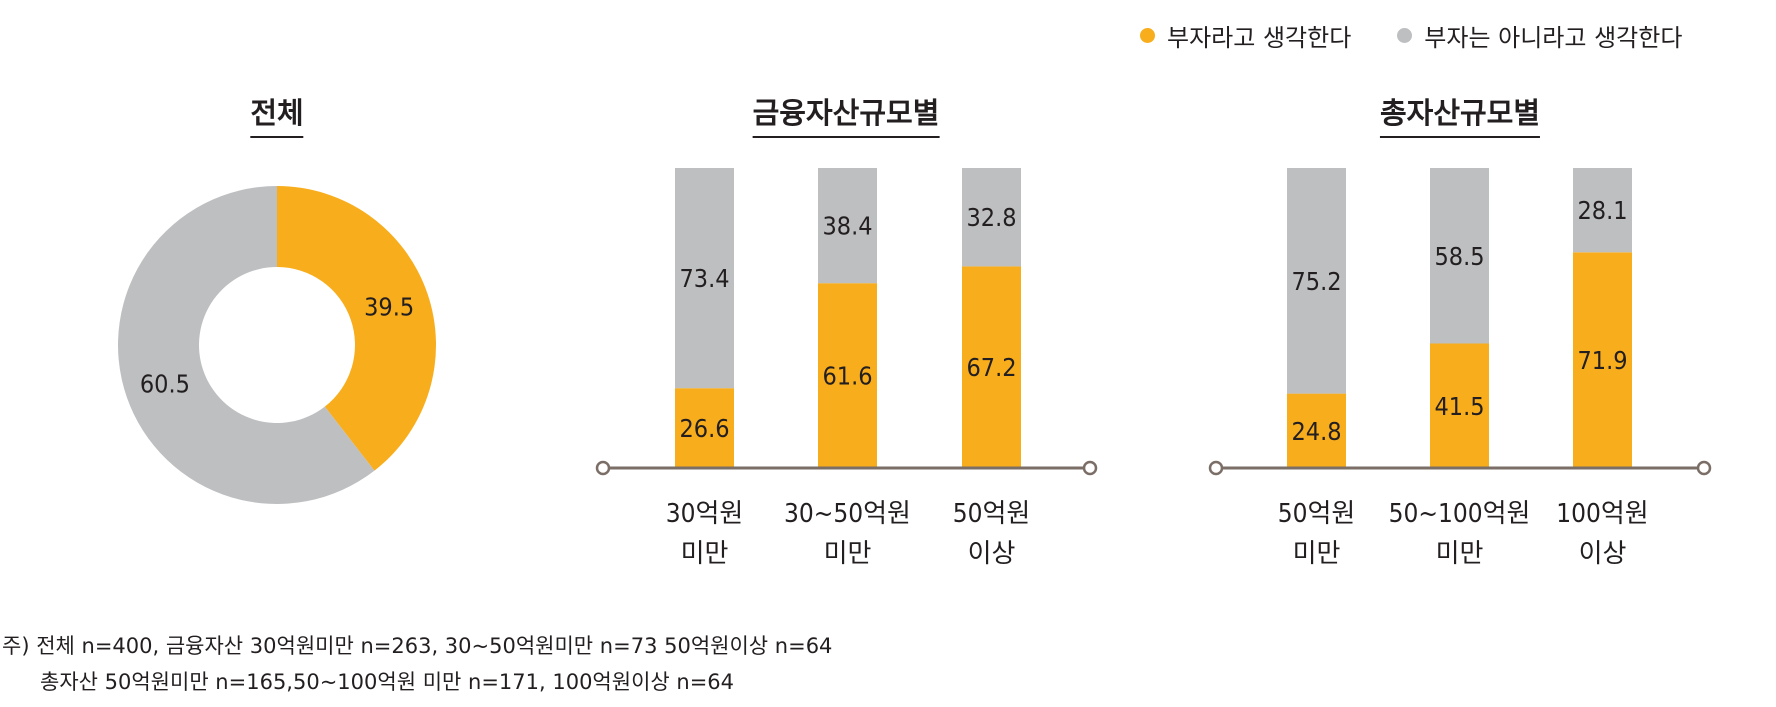  I want to click on bar-value-label: 67.2, so click(991, 367).